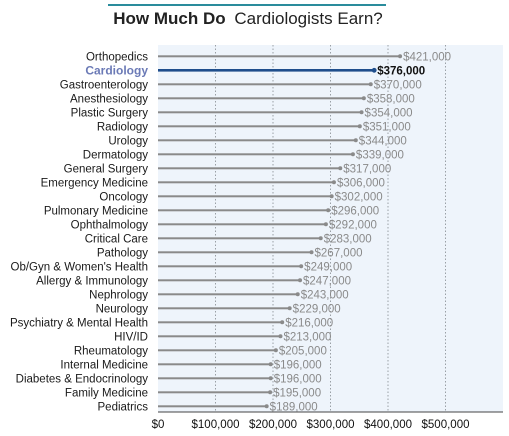 This screenshot has width=509, height=436. What do you see at coordinates (380, 155) in the screenshot?
I see `value-label: $339,000` at bounding box center [380, 155].